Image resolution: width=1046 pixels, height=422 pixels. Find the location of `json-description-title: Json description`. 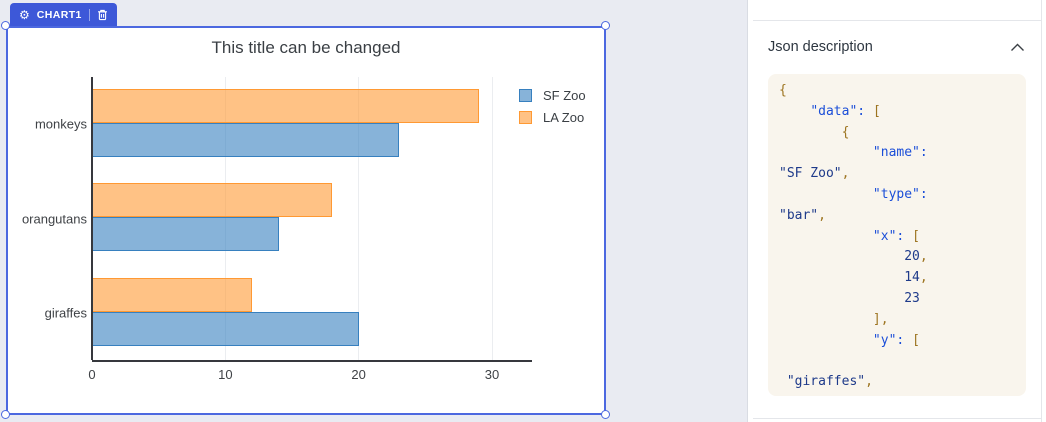

json-description-title: Json description is located at coordinates (820, 47).